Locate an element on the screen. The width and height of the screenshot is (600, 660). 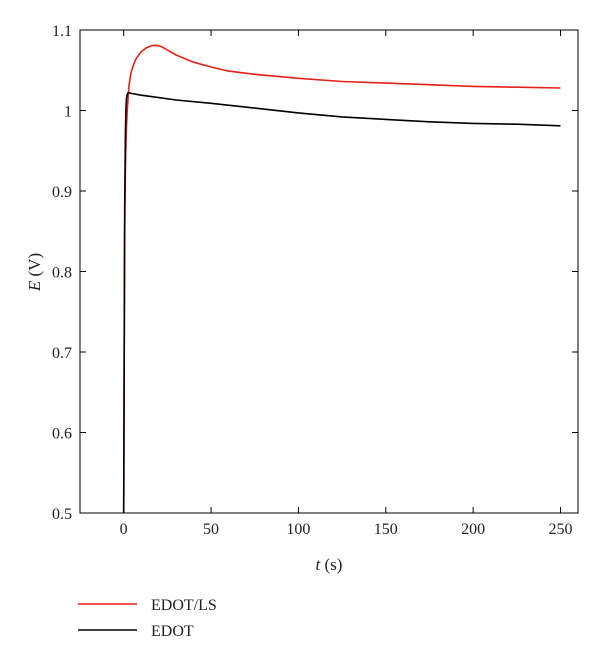
y-tick-label: 0.6 is located at coordinates (62, 434).